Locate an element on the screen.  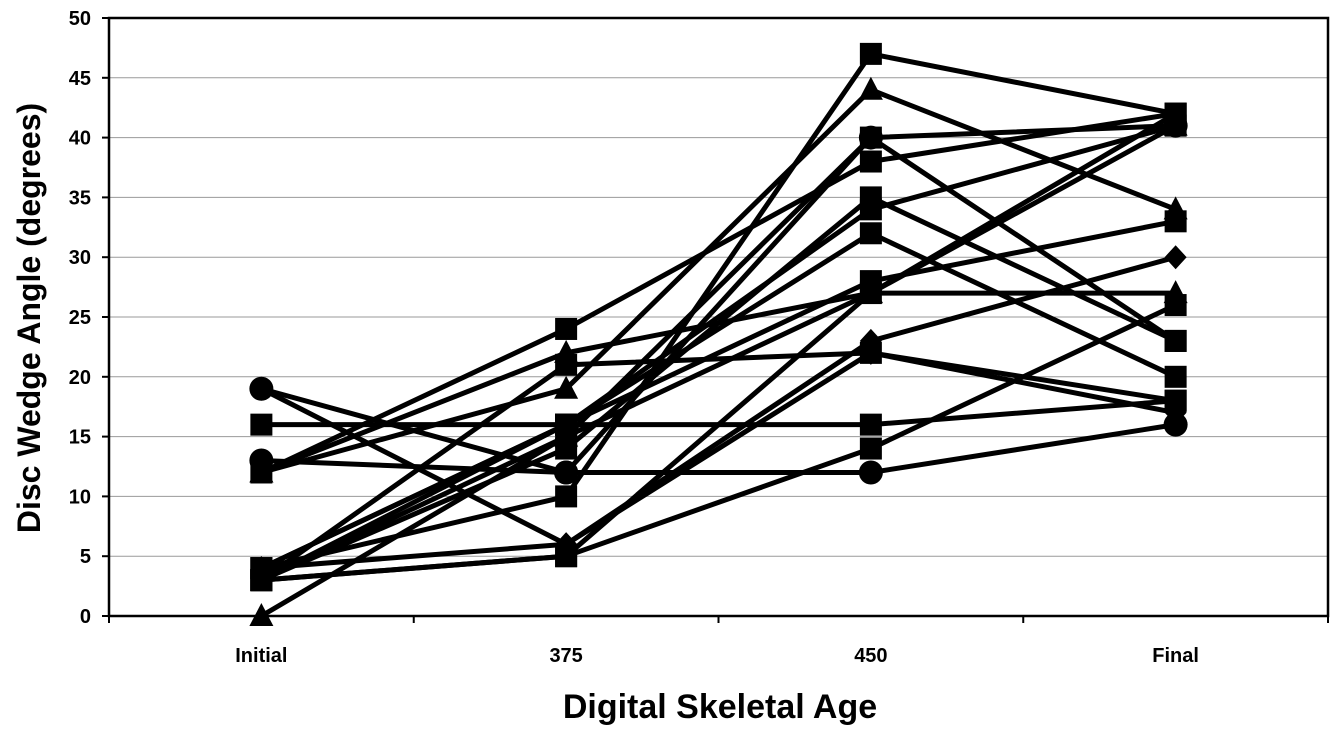
y-tick-label: 20 is located at coordinates (80, 378).